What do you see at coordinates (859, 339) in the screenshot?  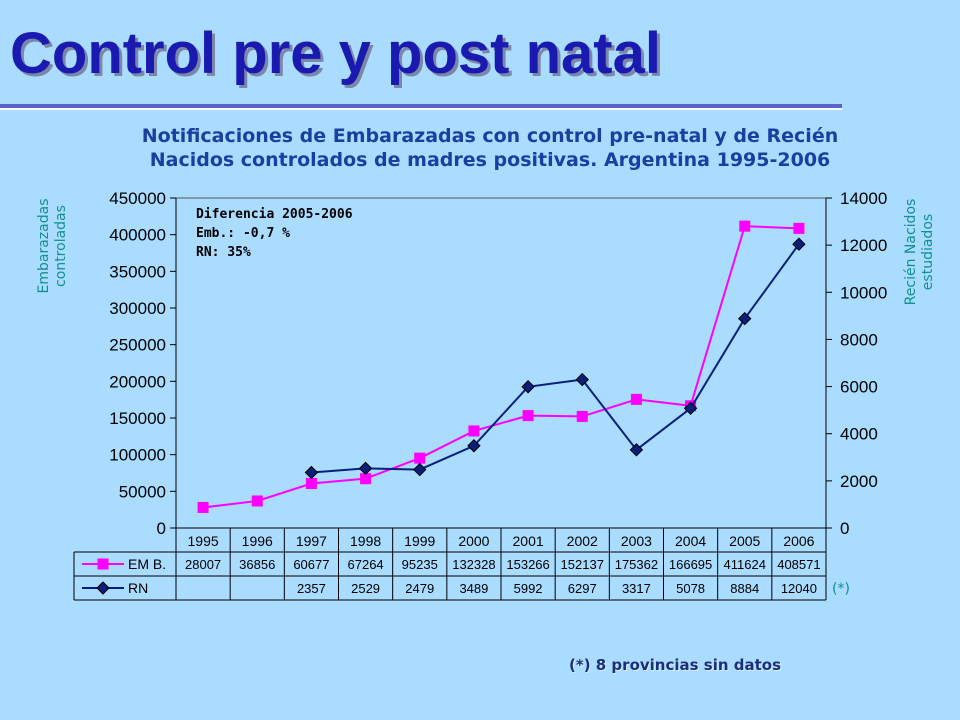 I see `y-right-tick-label: 8000` at bounding box center [859, 339].